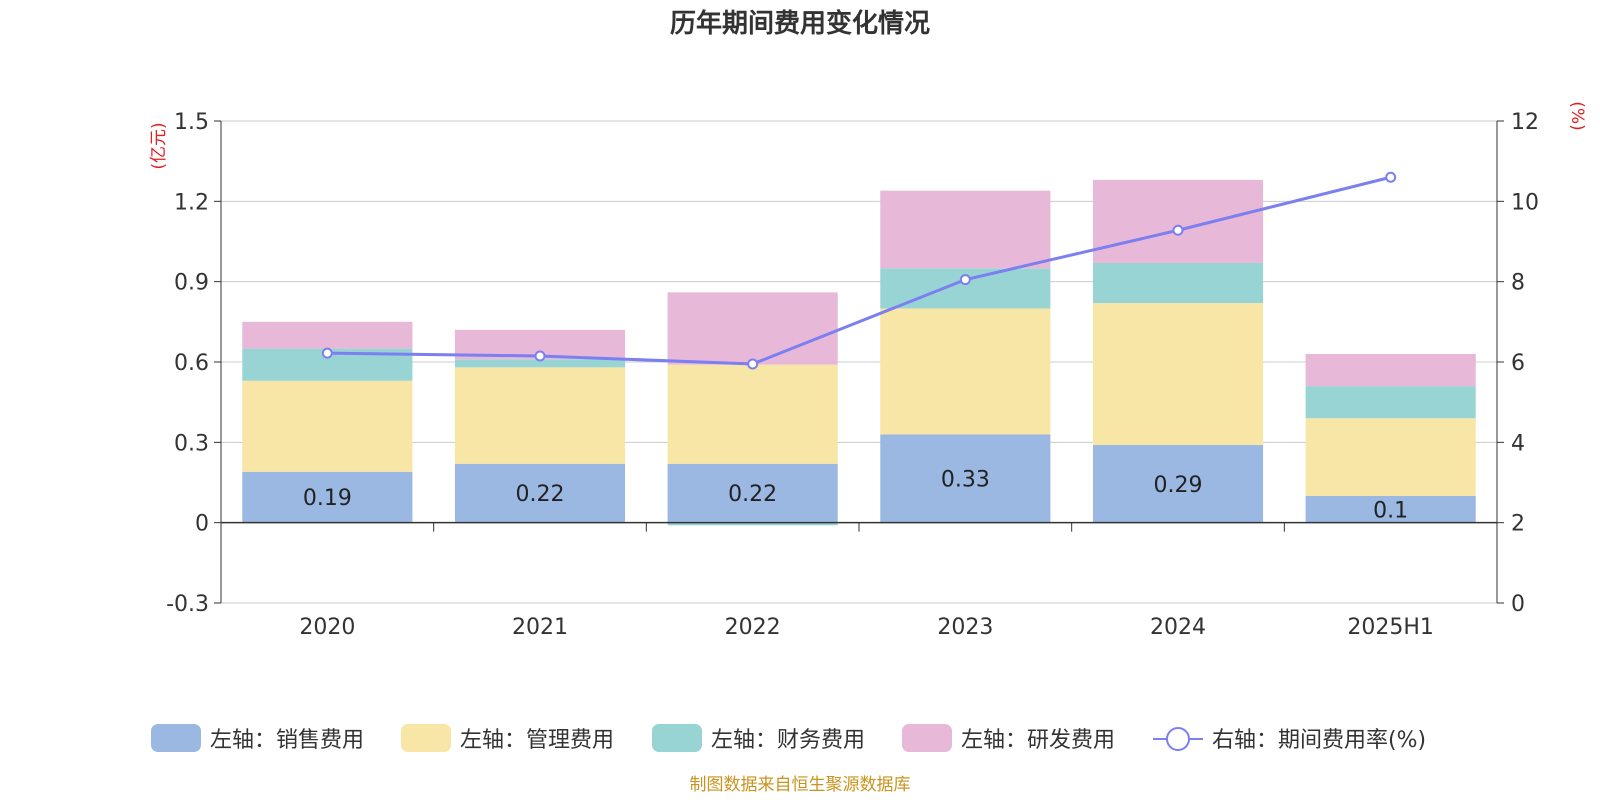  What do you see at coordinates (191, 122) in the screenshot?
I see `left-tick-label: 1.5` at bounding box center [191, 122].